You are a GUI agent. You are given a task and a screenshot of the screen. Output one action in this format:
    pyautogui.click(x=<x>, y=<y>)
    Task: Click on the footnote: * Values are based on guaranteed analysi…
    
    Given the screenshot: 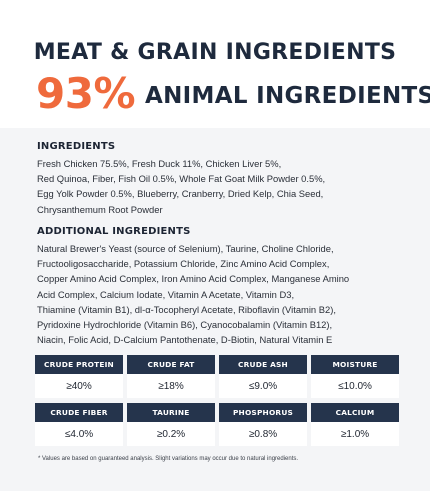 What is the action you would take?
    pyautogui.click(x=168, y=459)
    